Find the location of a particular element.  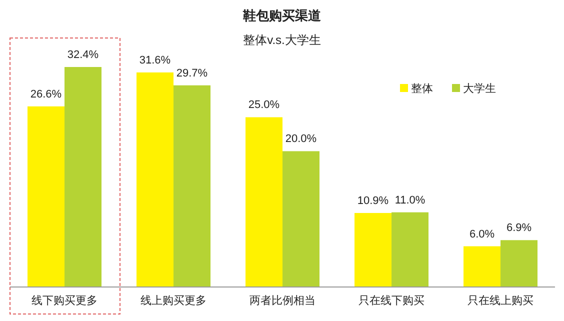

data-label: 31.6% is located at coordinates (155, 60).